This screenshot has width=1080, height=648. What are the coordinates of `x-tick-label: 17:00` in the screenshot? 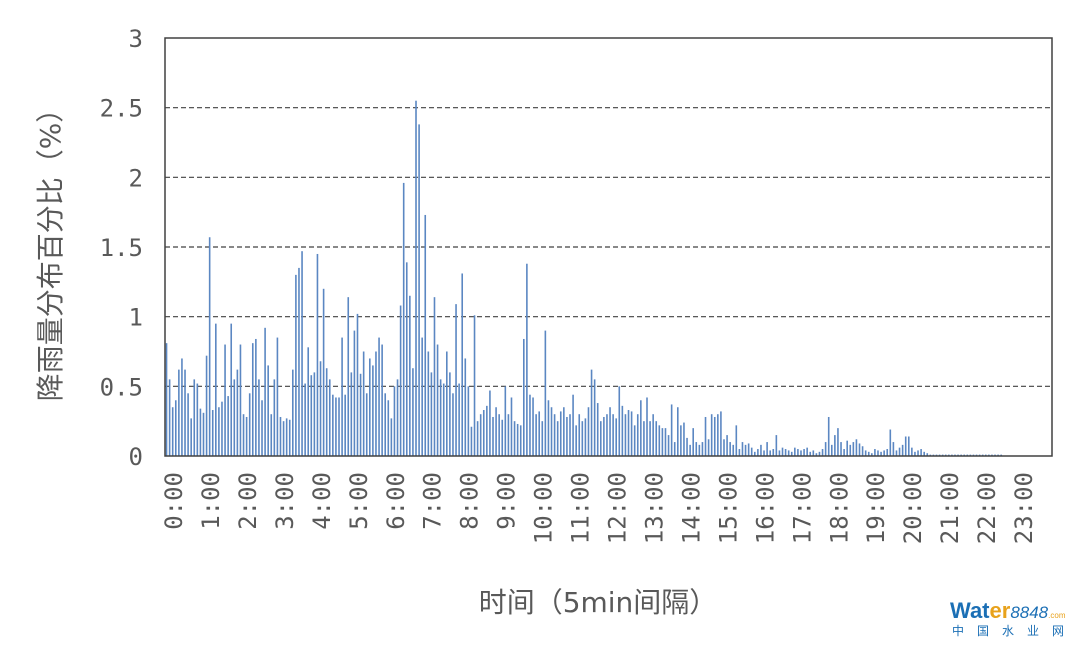 It's located at (802, 508).